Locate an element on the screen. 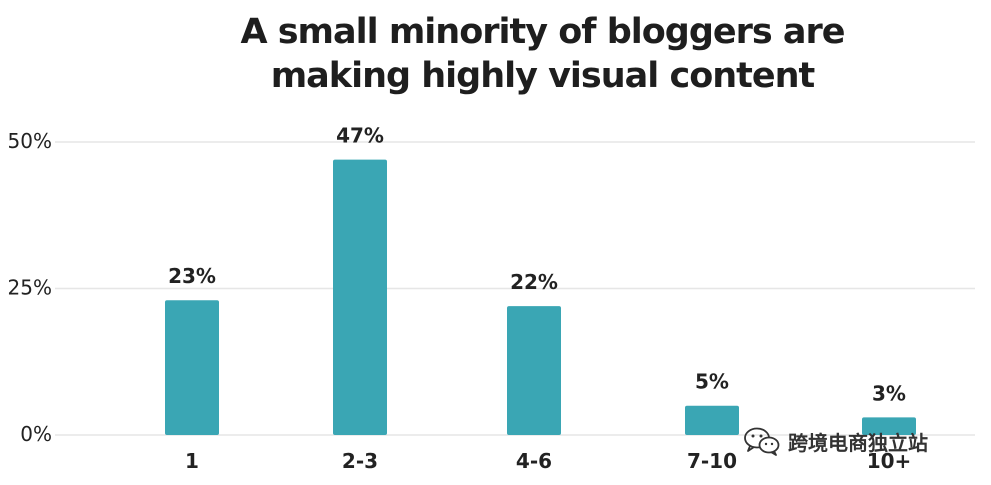  data-label: 5% is located at coordinates (712, 382).